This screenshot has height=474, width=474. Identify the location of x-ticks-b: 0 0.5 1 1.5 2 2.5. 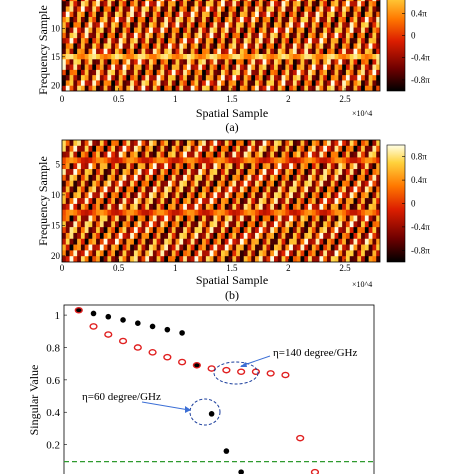
(205, 266).